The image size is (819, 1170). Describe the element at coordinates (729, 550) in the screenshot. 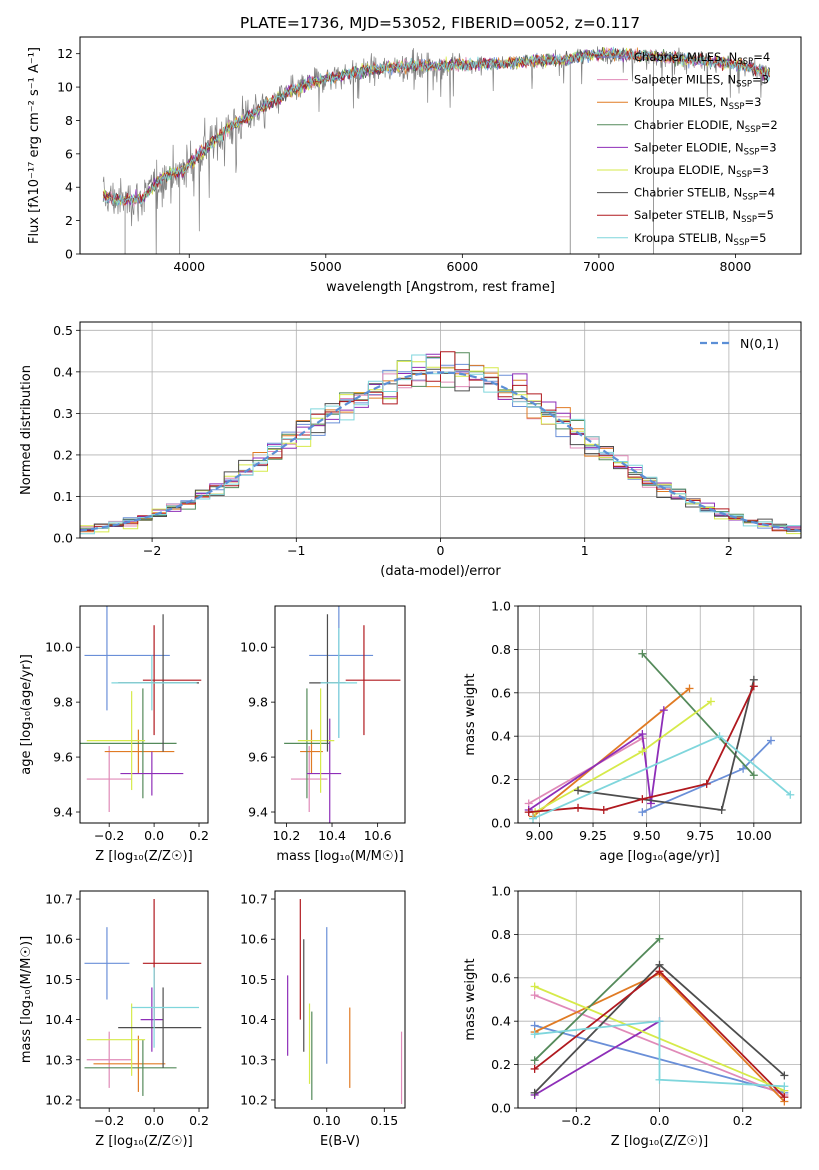

I see `x-tick-label: 2` at that location.